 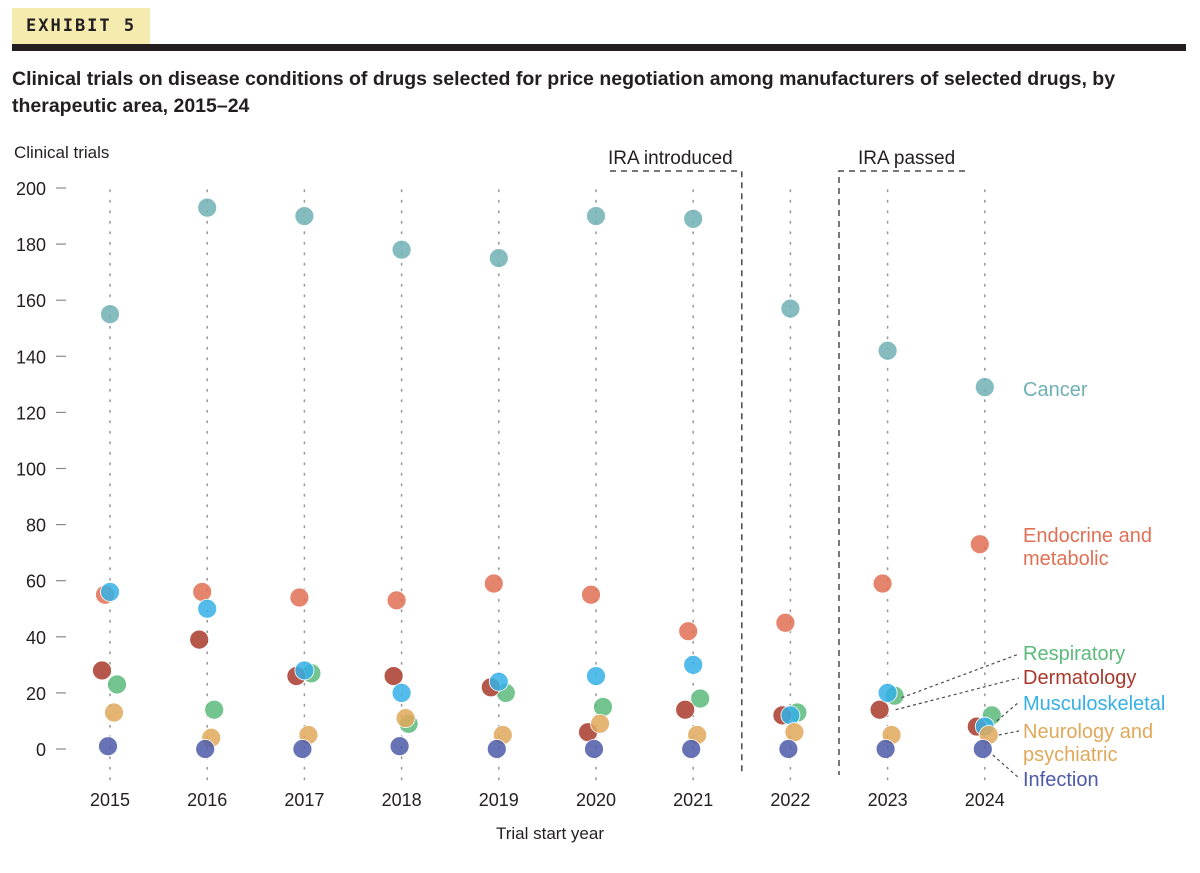 I want to click on y-tick-label: 40, so click(x=36, y=638).